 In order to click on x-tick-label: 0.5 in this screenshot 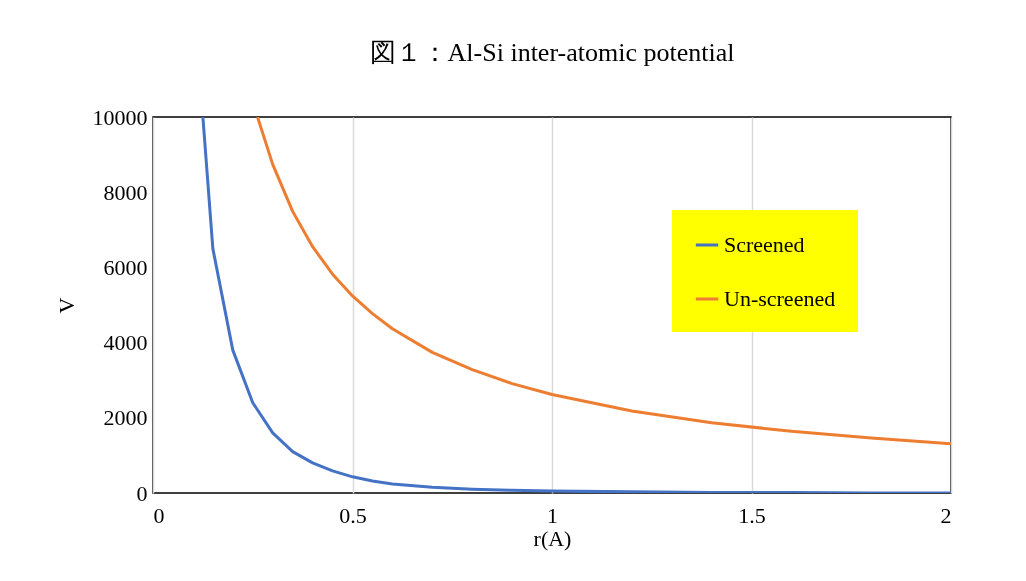, I will do `click(353, 515)`.